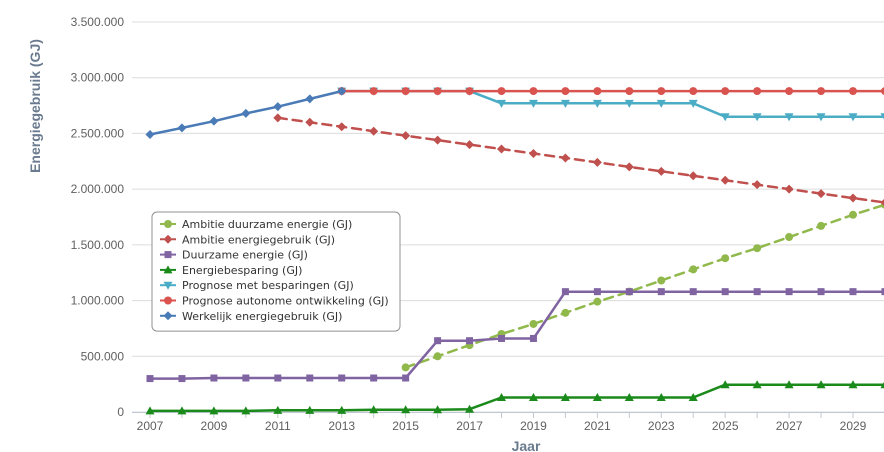 This screenshot has width=884, height=452. I want to click on series-ambitie-energiegebruik, so click(578, 160).